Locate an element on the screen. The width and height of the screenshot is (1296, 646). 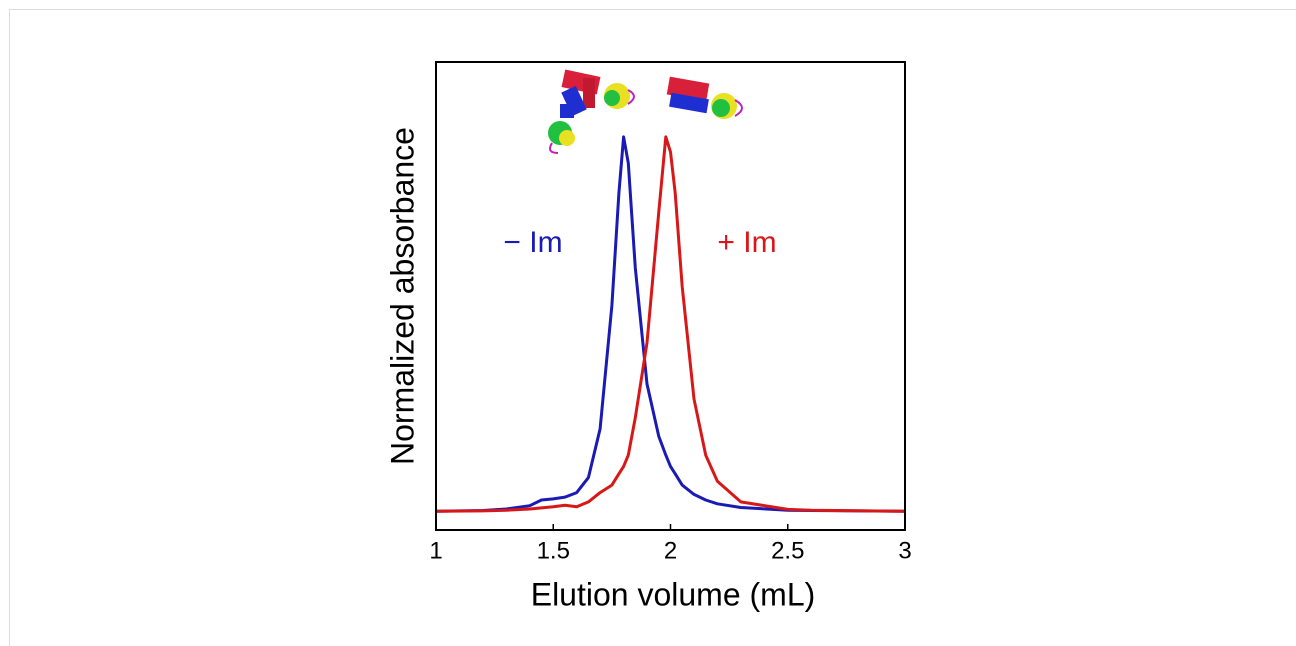
cartoon-plus is located at coordinates (704, 97).